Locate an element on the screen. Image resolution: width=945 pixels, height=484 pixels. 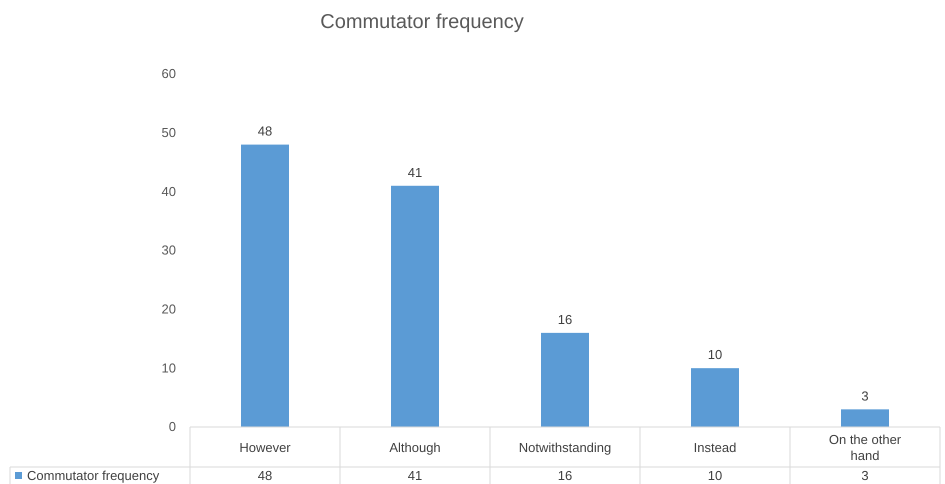
data-label: 16 is located at coordinates (565, 475).